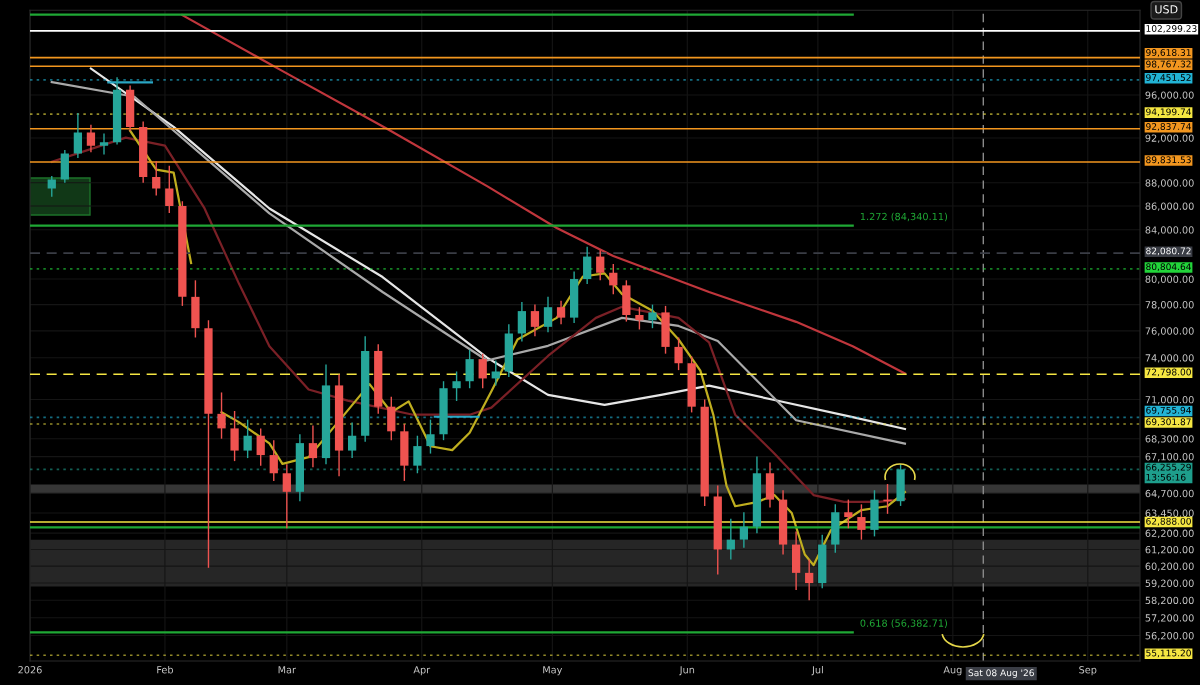  What do you see at coordinates (1168, 521) in the screenshot?
I see `ref-line-label: 62,888.00` at bounding box center [1168, 521].